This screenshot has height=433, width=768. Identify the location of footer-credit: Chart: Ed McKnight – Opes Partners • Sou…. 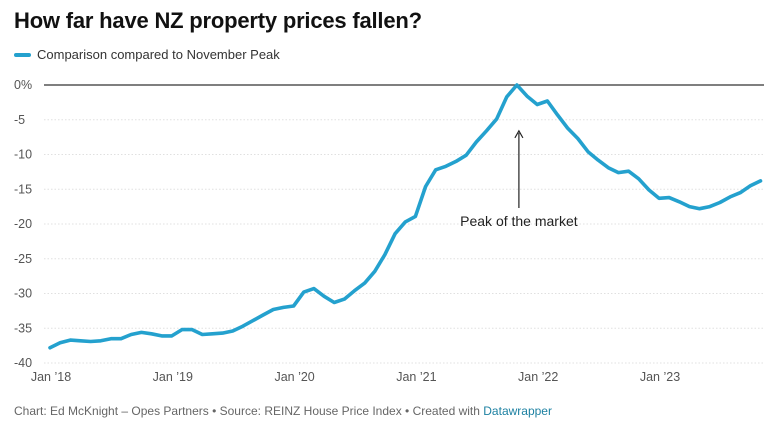
(249, 411).